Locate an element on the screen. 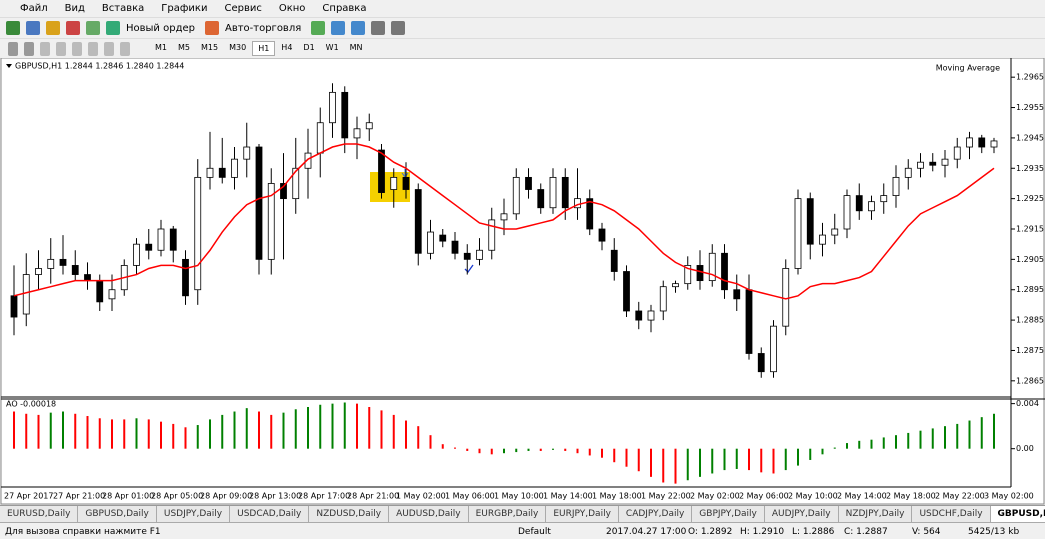 This screenshot has width=1045, height=539. timeframe-button: M15 is located at coordinates (210, 47).